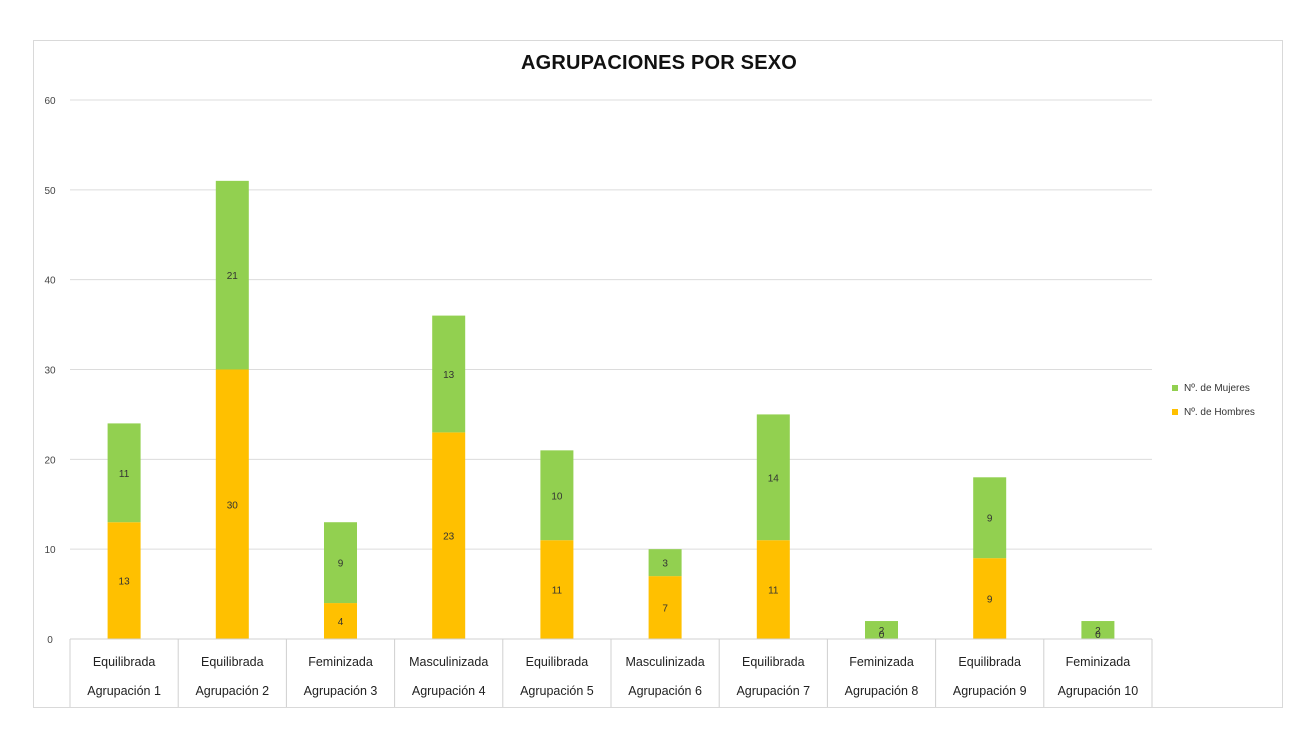 This screenshot has width=1300, height=731. I want to click on chart-legend: Nº. de Mujeres Nº. de Hombres, so click(1213, 400).